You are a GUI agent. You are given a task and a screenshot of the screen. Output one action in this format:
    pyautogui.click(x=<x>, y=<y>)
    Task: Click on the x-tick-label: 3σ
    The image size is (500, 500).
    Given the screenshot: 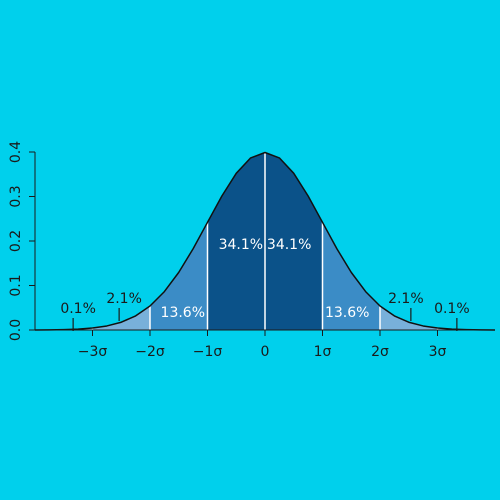 What is the action you would take?
    pyautogui.click(x=438, y=352)
    